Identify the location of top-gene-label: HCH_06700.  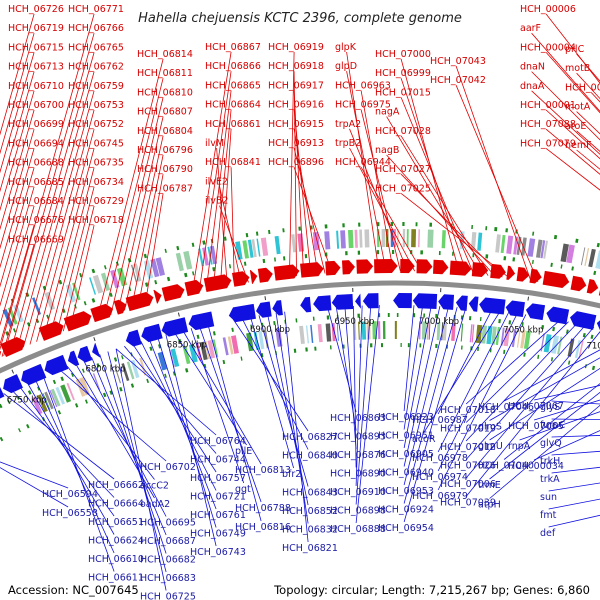
(36, 105).